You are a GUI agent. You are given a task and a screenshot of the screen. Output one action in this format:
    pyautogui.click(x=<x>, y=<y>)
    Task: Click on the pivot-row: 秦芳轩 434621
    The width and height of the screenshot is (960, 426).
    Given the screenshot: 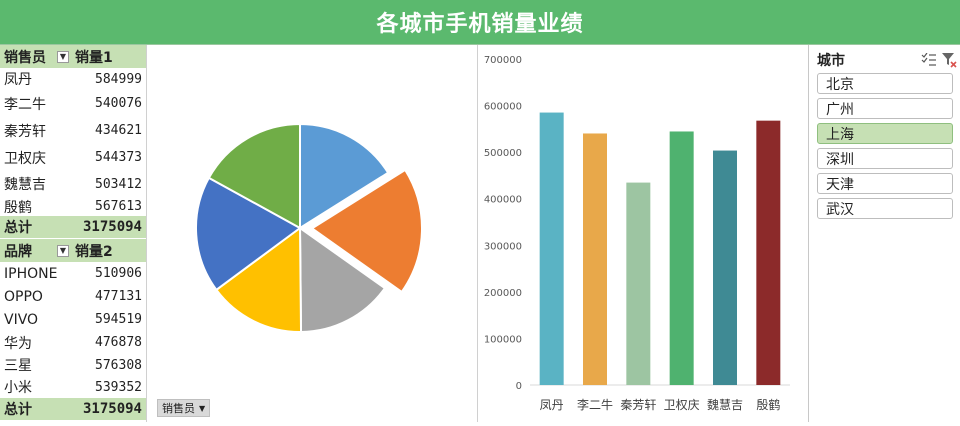 What is the action you would take?
    pyautogui.click(x=73, y=130)
    